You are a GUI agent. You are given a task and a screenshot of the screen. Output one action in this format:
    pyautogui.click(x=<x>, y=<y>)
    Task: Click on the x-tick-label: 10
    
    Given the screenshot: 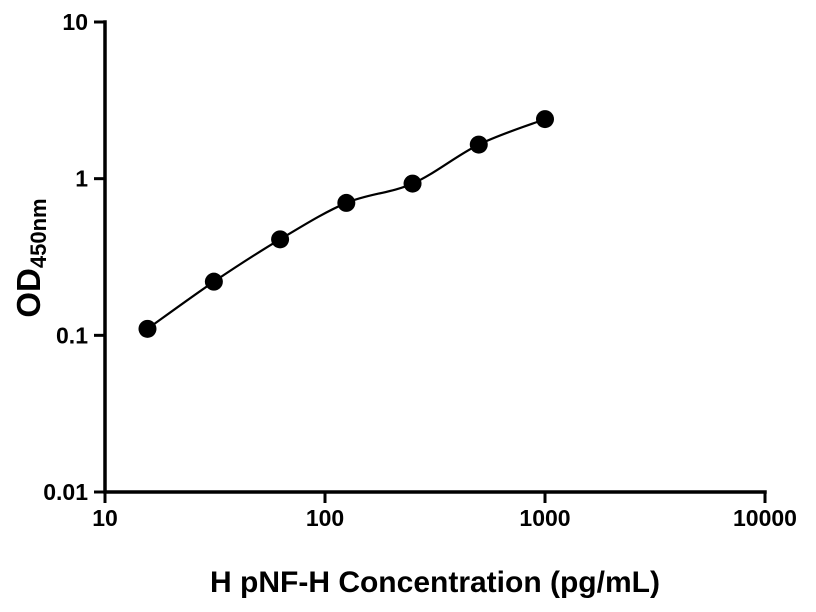 What is the action you would take?
    pyautogui.click(x=105, y=518)
    